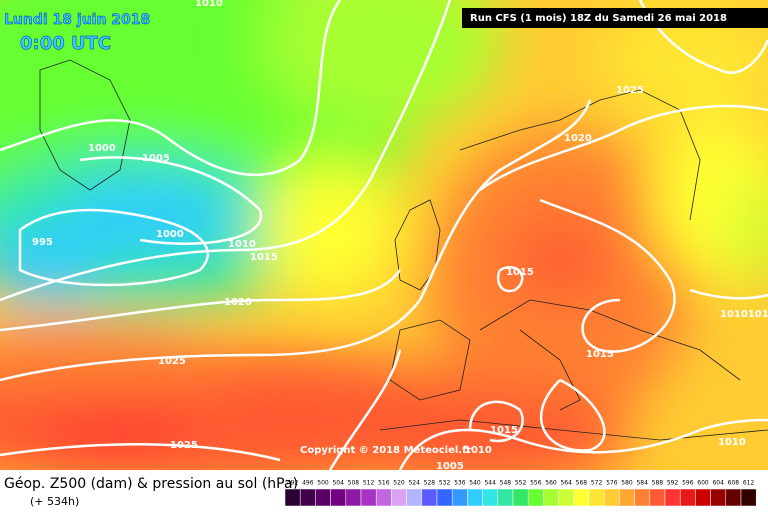 The height and width of the screenshot is (516, 768). Describe the element at coordinates (744, 314) in the screenshot. I see `isobar-label: 1010101005` at that location.